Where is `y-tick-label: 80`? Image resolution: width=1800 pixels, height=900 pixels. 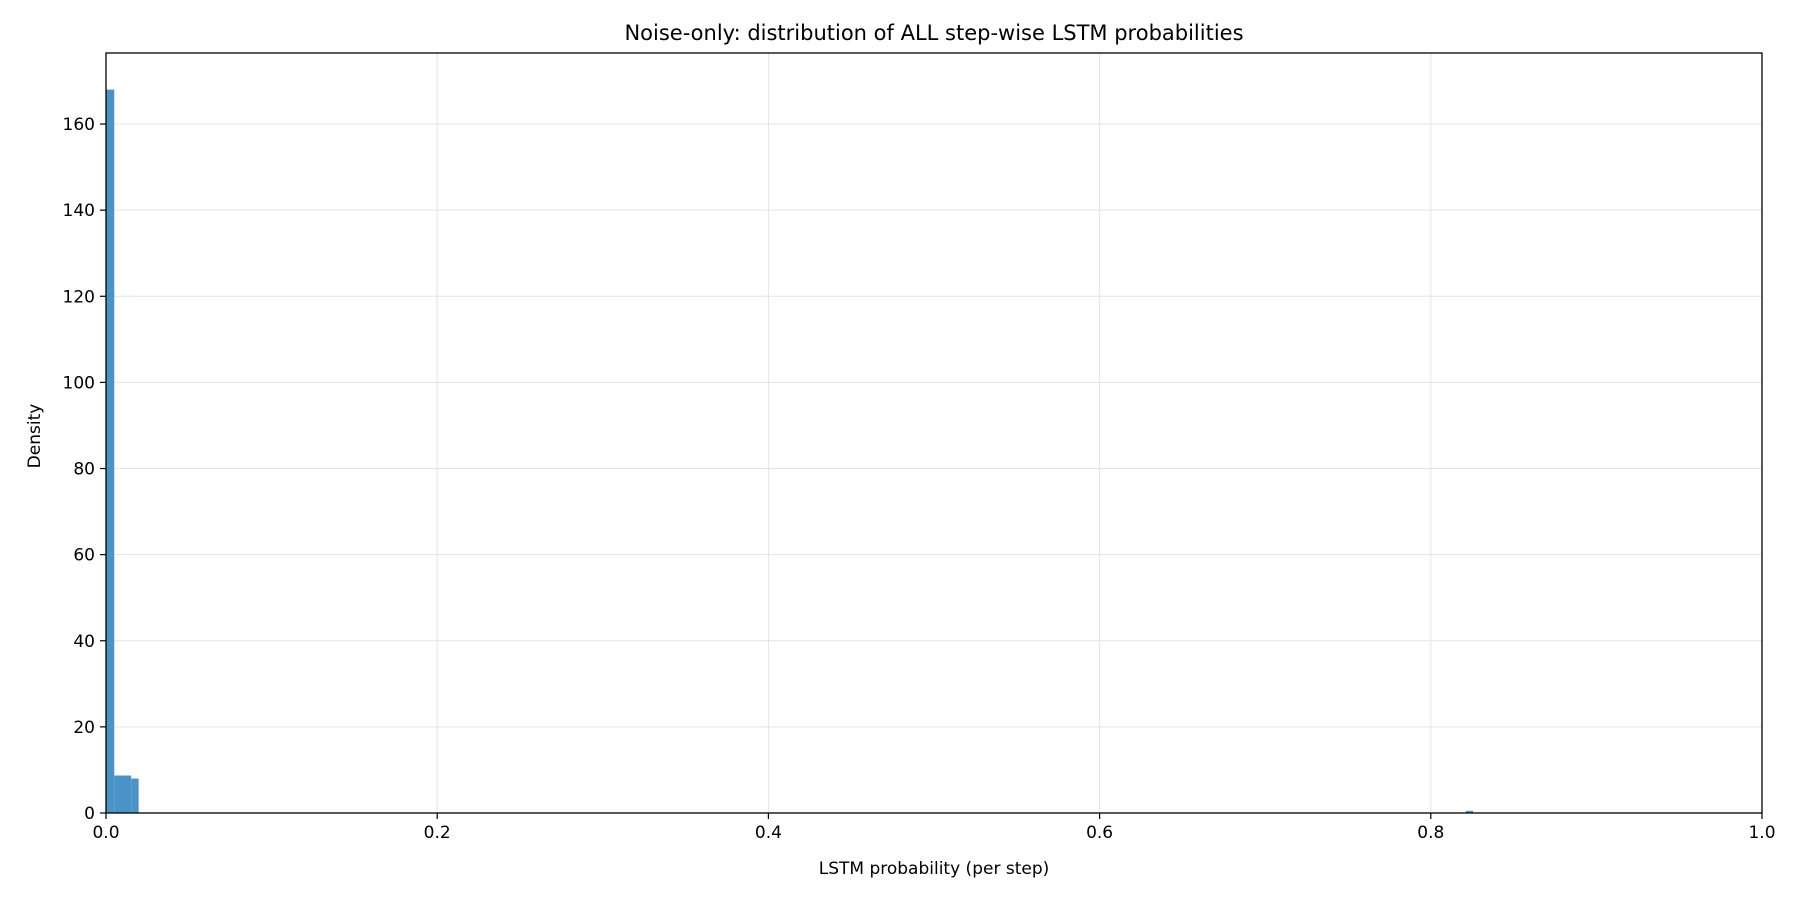
y-tick-label: 80 is located at coordinates (84, 470).